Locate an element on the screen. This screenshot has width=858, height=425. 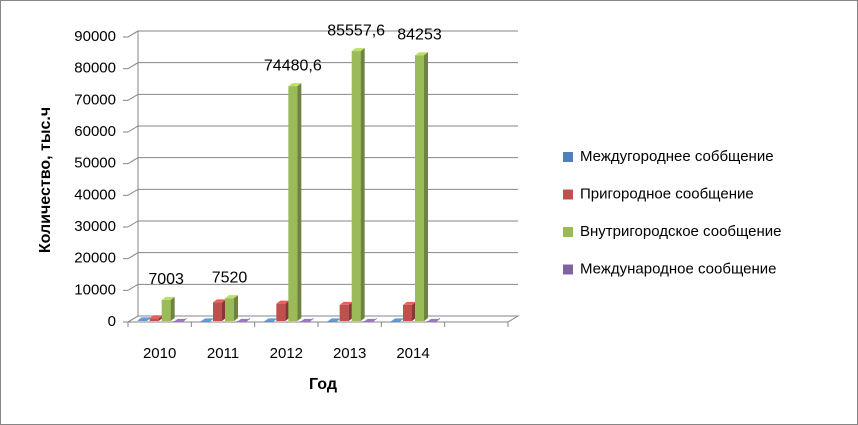
x-tick-label: 2010 is located at coordinates (159, 353).